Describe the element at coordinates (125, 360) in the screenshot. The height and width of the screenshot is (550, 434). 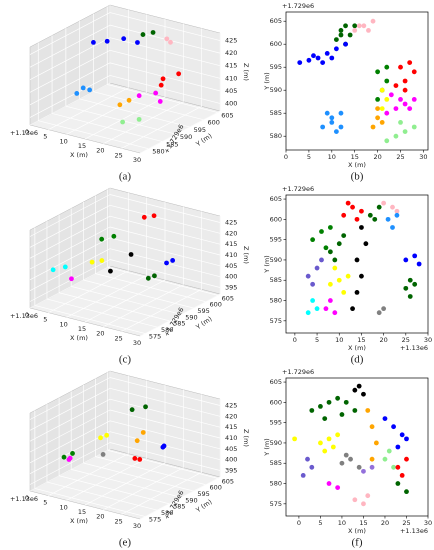
I see `panel-caption: (c)` at that location.